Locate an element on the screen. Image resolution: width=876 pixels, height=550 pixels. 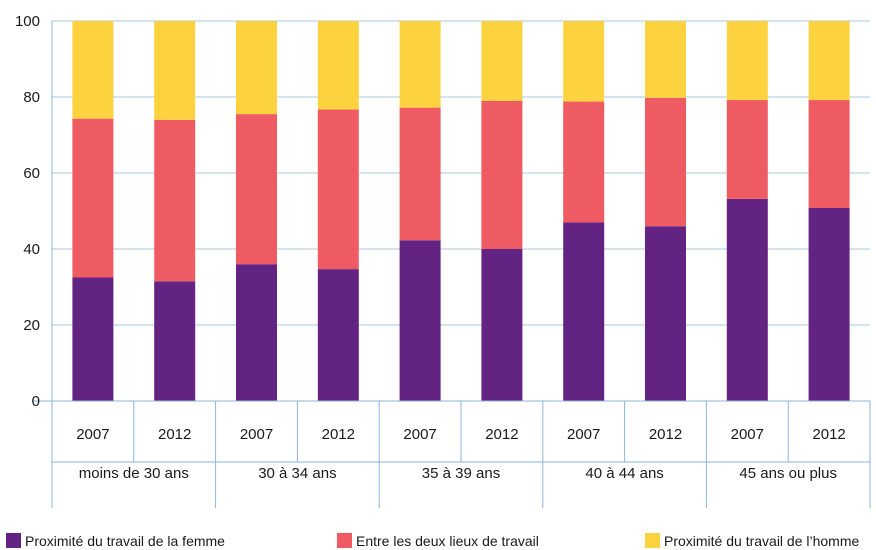
age-group-label: 35 à 39 ans is located at coordinates (461, 473).